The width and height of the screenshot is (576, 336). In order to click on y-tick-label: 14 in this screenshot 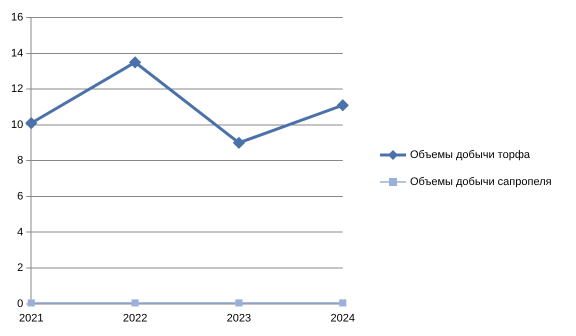, I will do `click(17, 53)`.